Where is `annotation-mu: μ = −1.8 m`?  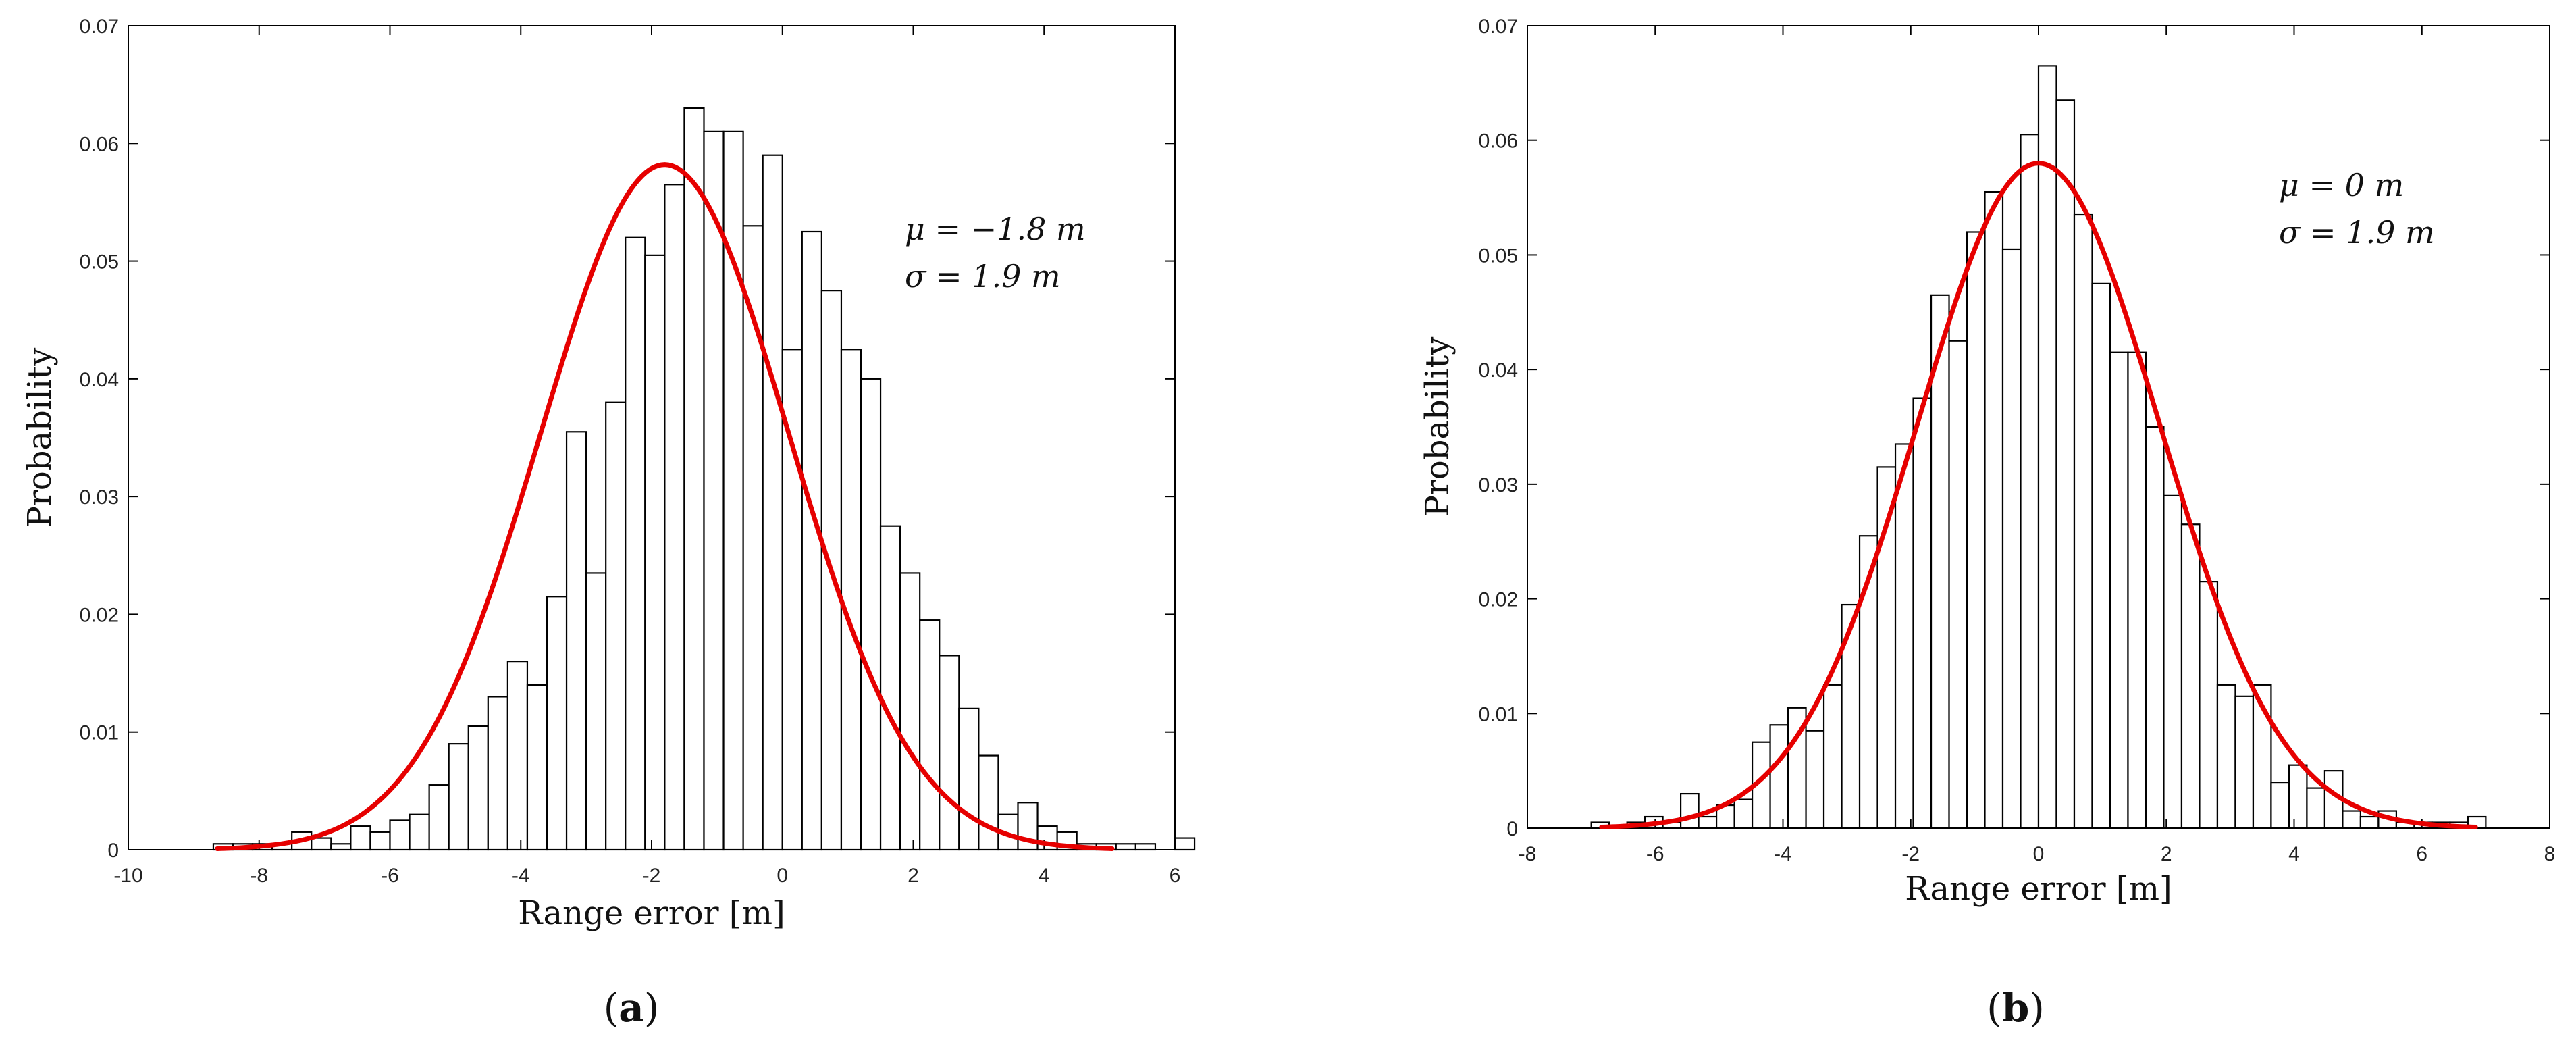 annotation-mu: μ = −1.8 m is located at coordinates (996, 229).